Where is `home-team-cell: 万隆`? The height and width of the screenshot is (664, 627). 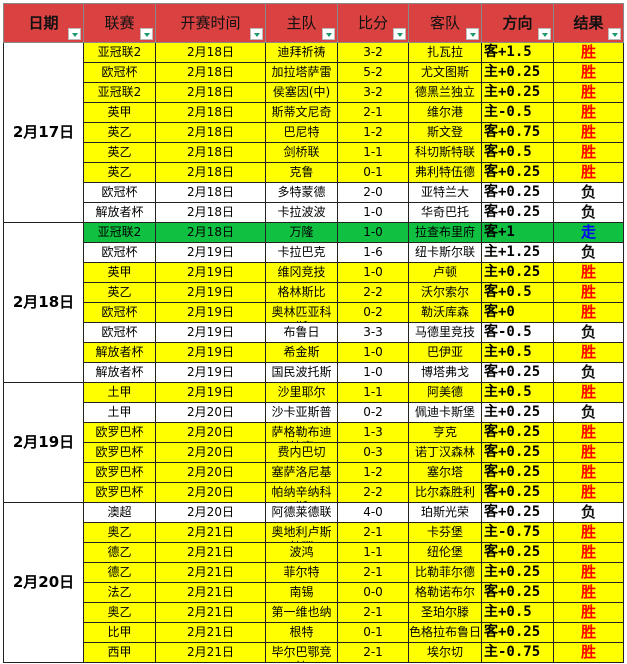 home-team-cell: 万隆 is located at coordinates (301, 232).